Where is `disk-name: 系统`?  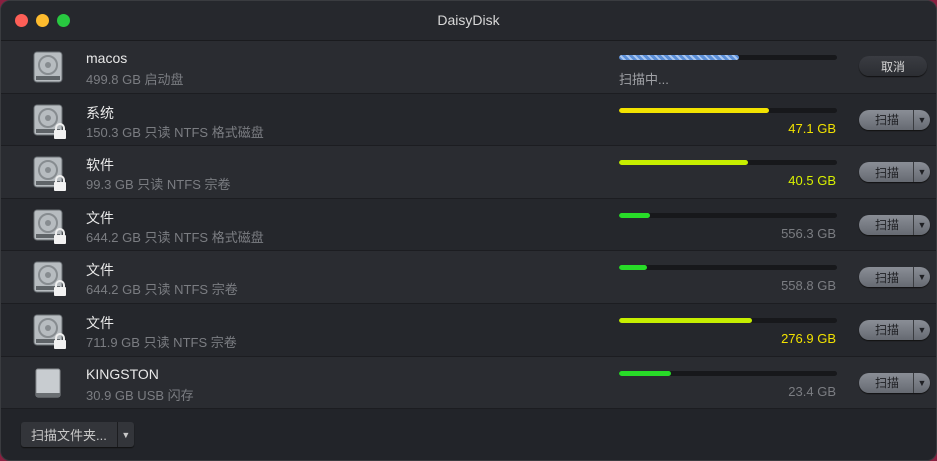
disk-name: 系统 is located at coordinates (100, 112).